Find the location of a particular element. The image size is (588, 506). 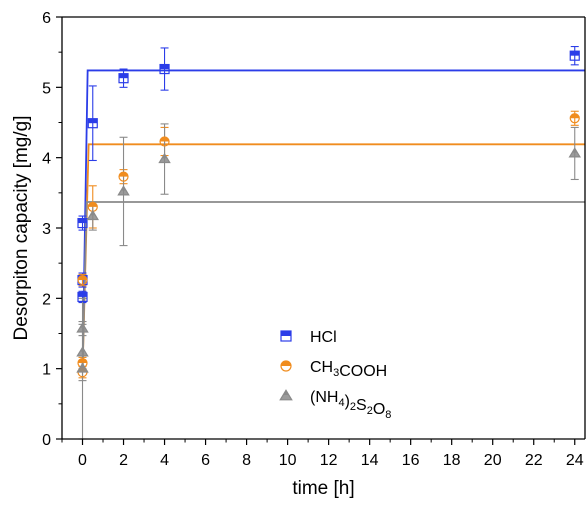

y-axis-title: Desorpiton capacity [mg/g] is located at coordinates (21, 228).